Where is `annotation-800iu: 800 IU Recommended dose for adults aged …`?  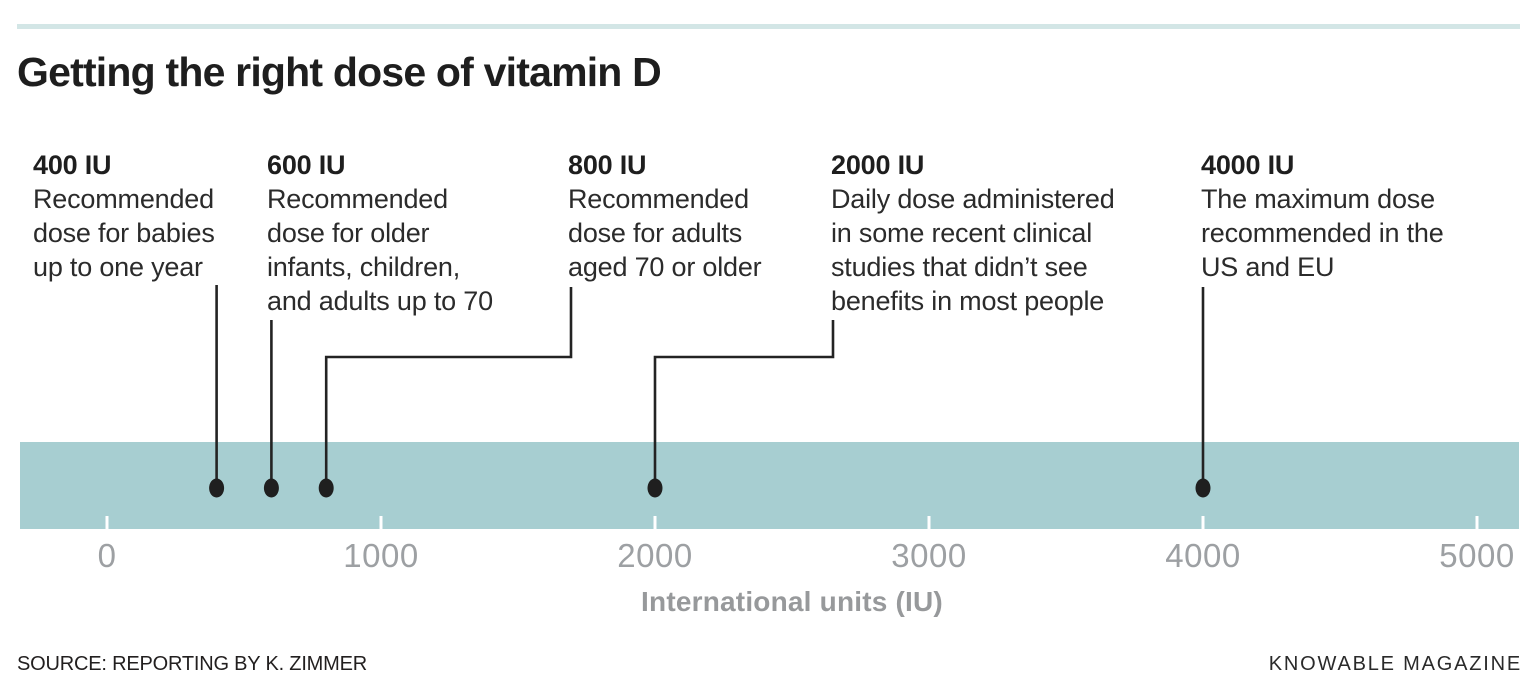 annotation-800iu: 800 IU Recommended dose for adults aged … is located at coordinates (688, 216).